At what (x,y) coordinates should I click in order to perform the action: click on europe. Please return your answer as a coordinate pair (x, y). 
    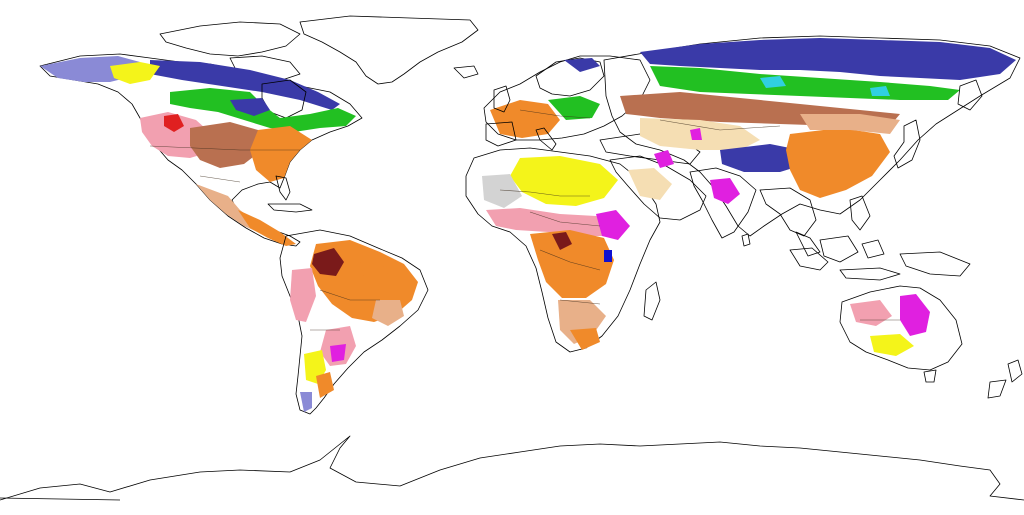
    Looking at the image, I should click on (552, 103).